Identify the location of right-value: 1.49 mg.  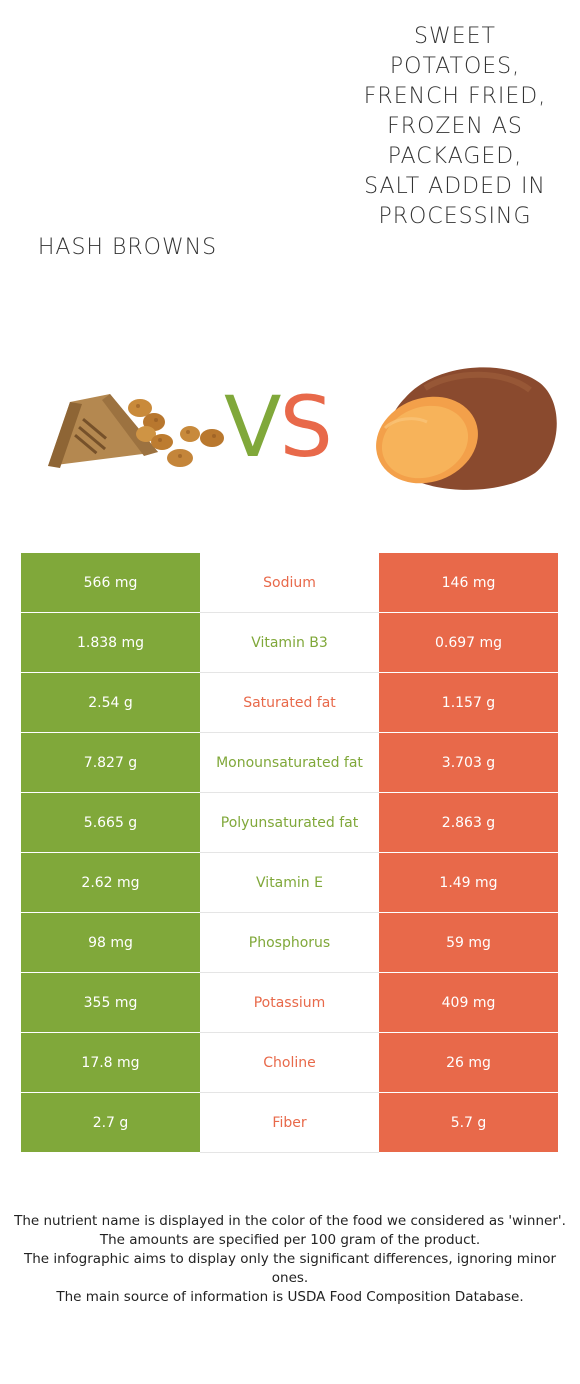
(468, 882).